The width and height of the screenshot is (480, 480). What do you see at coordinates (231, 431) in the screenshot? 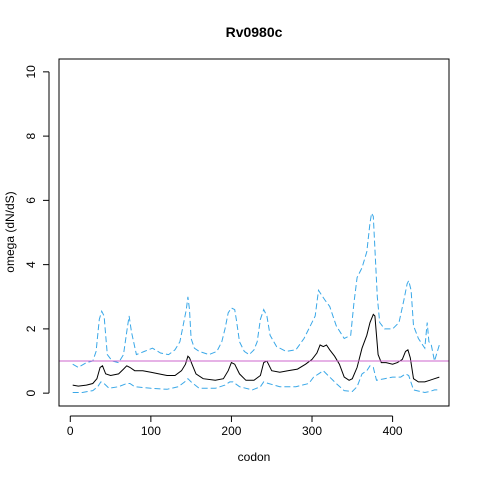
I see `x-tick-label: 200` at bounding box center [231, 431].